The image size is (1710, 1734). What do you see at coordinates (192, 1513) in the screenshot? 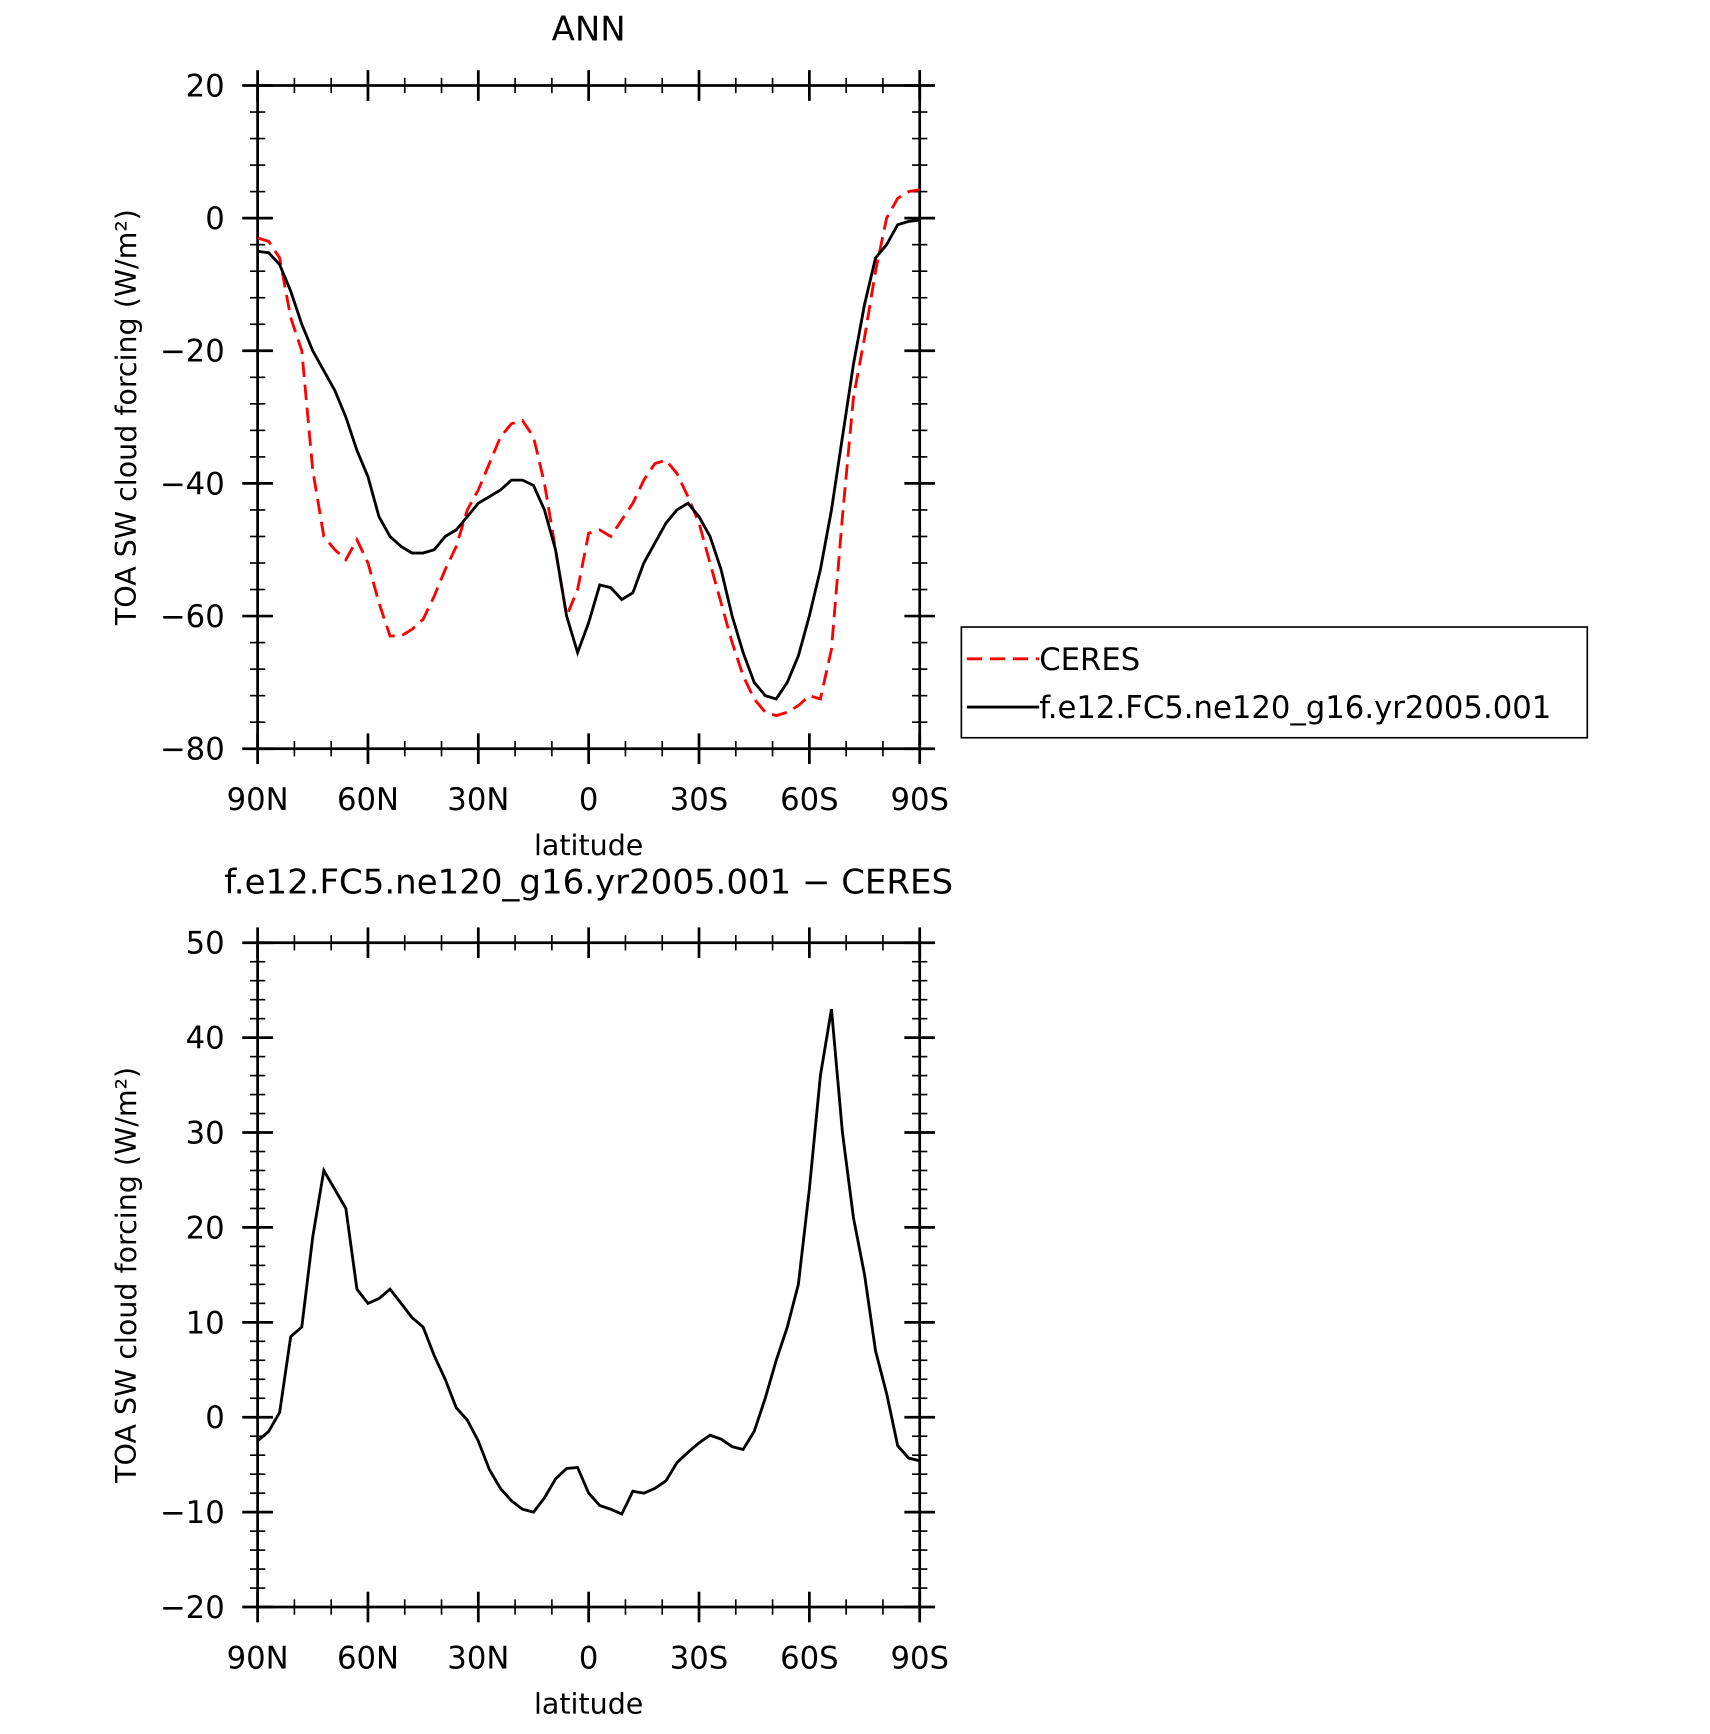
I see `y-tick-label: −10` at bounding box center [192, 1513].